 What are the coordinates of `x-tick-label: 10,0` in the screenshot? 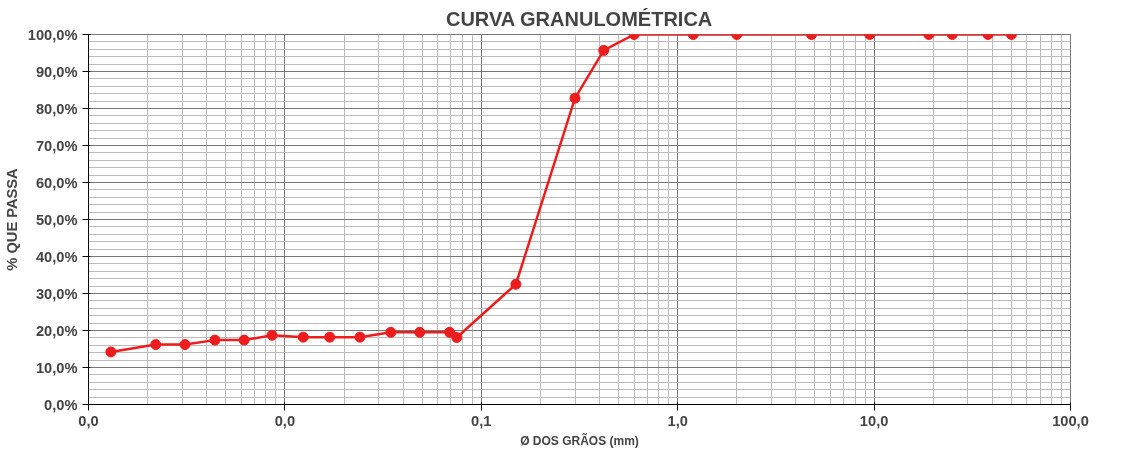 It's located at (874, 420).